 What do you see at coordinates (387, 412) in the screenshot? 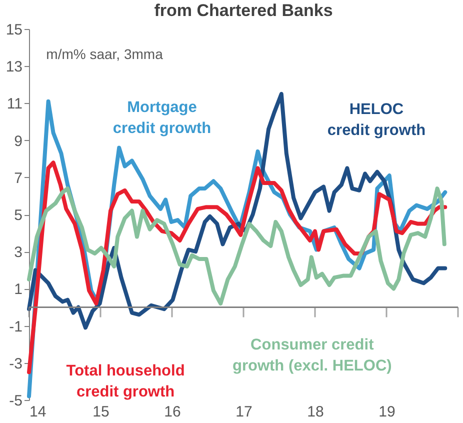
I see `x-tick-label: 19` at bounding box center [387, 412].